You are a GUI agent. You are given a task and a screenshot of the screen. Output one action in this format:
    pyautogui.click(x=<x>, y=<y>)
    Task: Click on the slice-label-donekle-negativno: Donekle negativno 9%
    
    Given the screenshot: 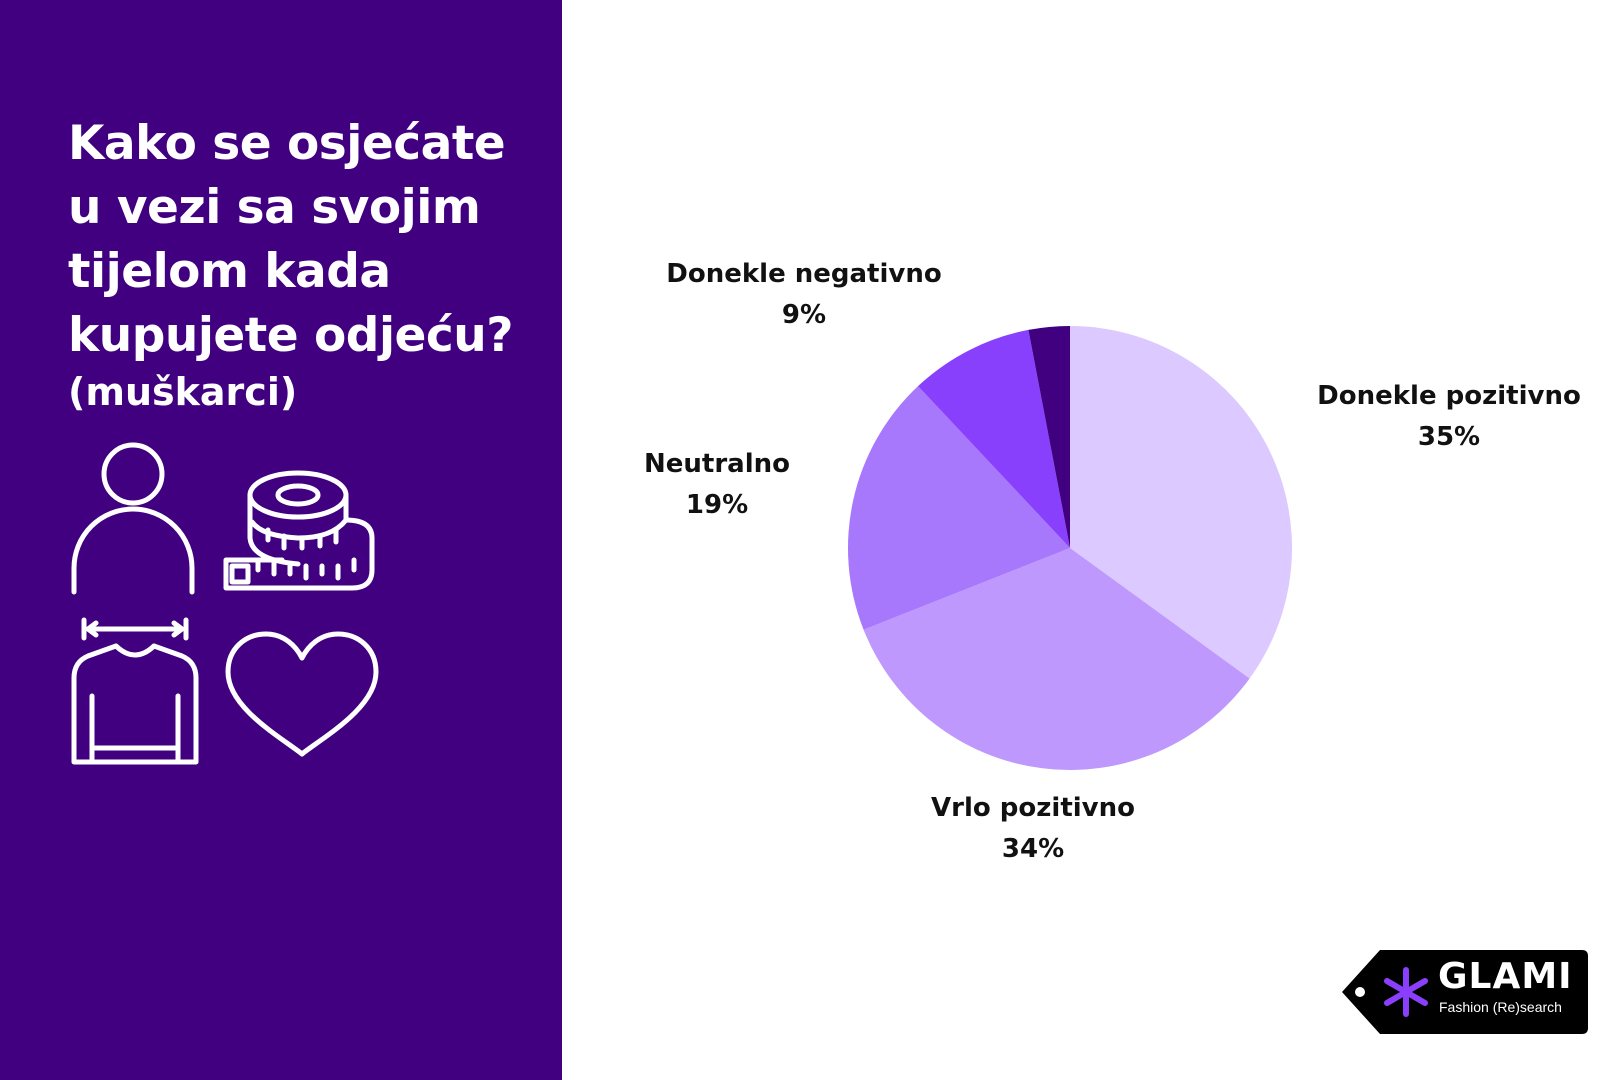 What is the action you would take?
    pyautogui.click(x=803, y=295)
    